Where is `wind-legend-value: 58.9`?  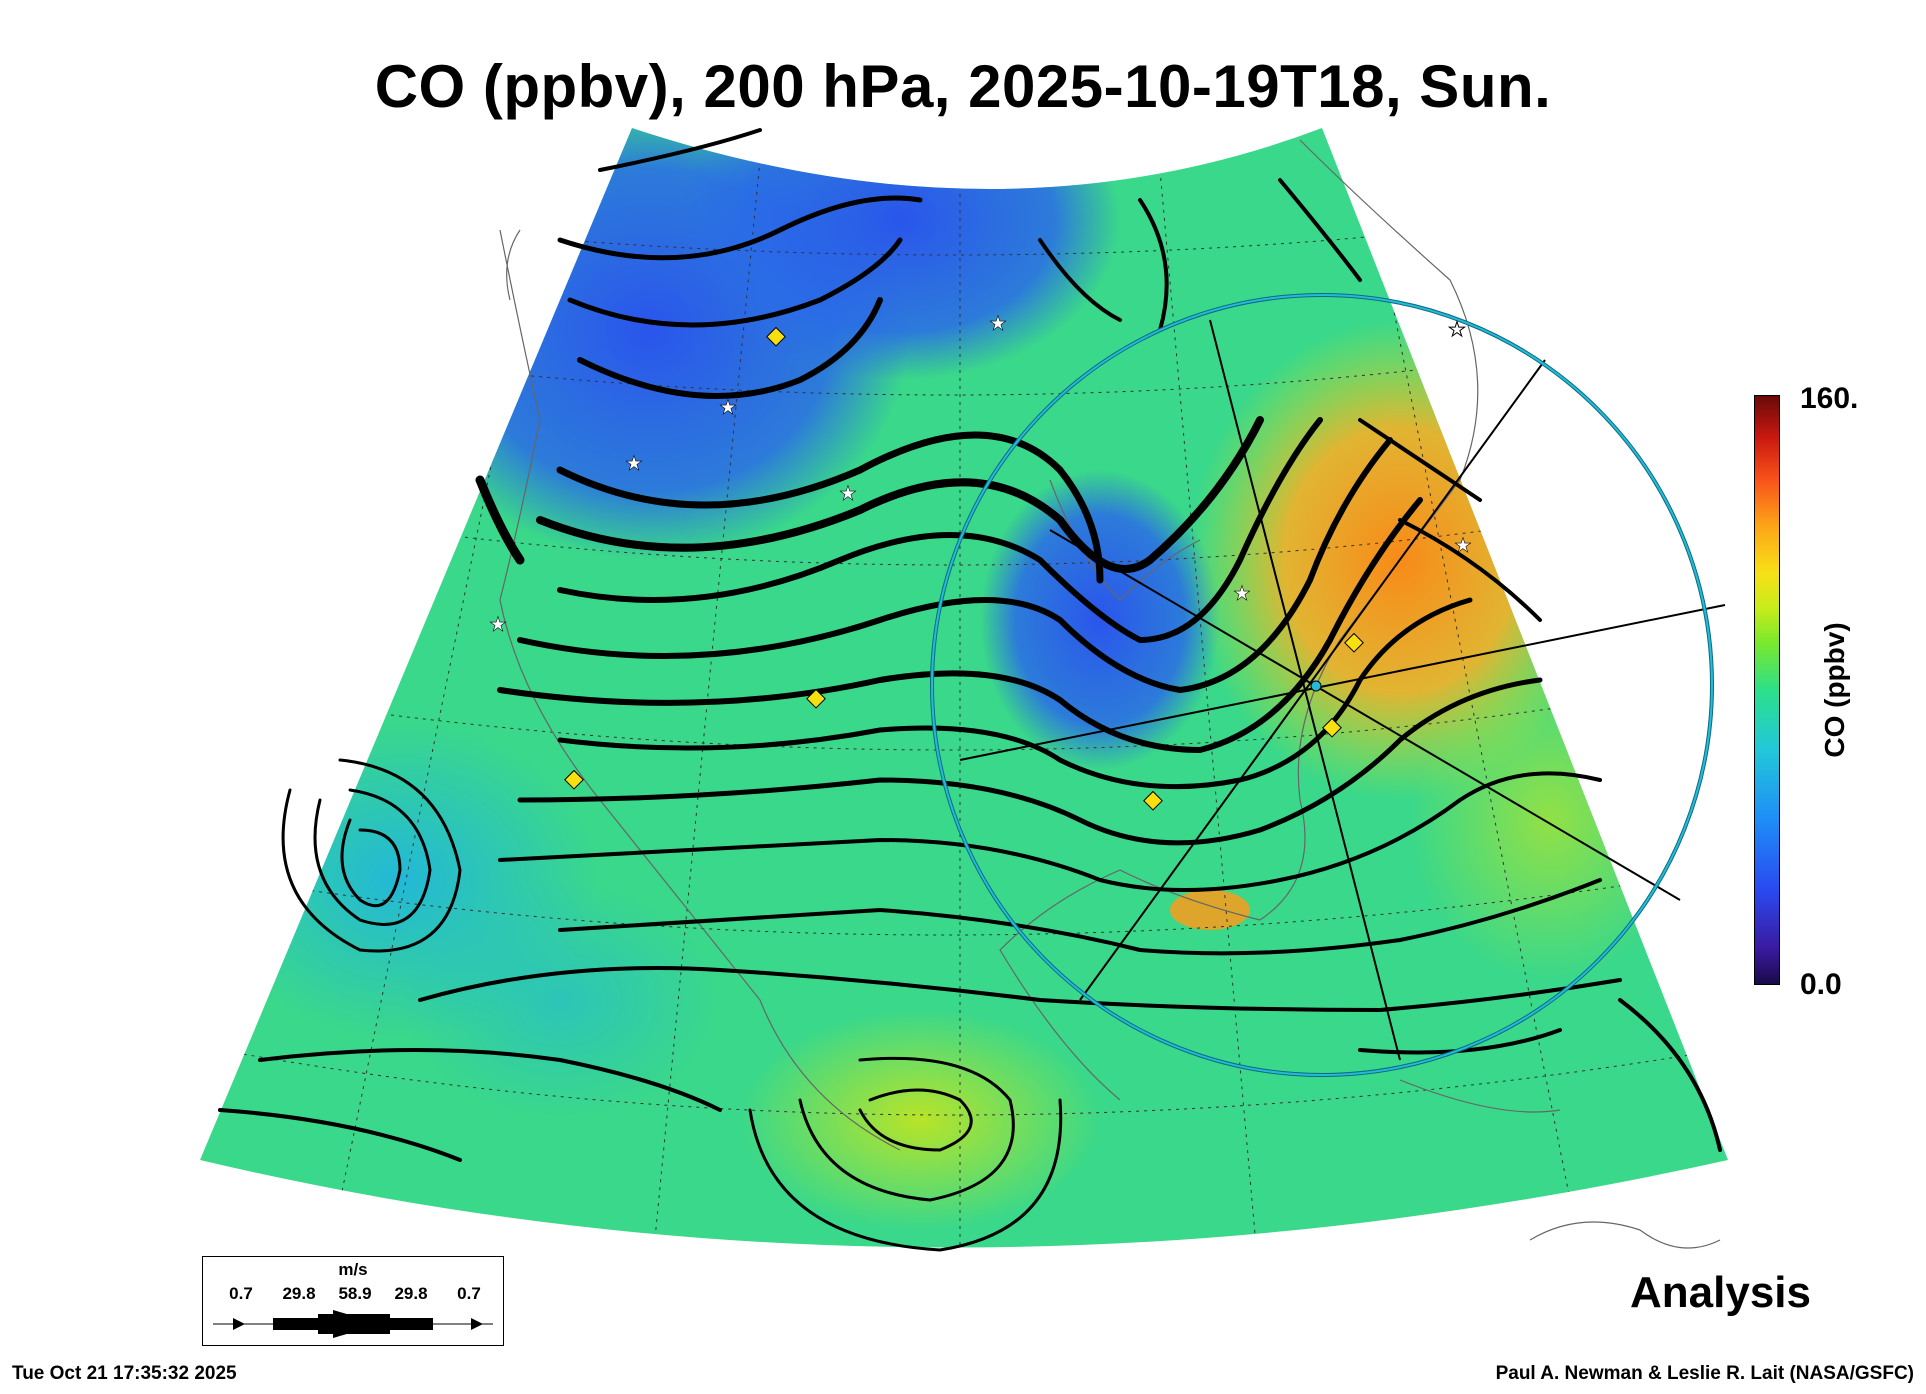 wind-legend-value: 58.9 is located at coordinates (355, 1293).